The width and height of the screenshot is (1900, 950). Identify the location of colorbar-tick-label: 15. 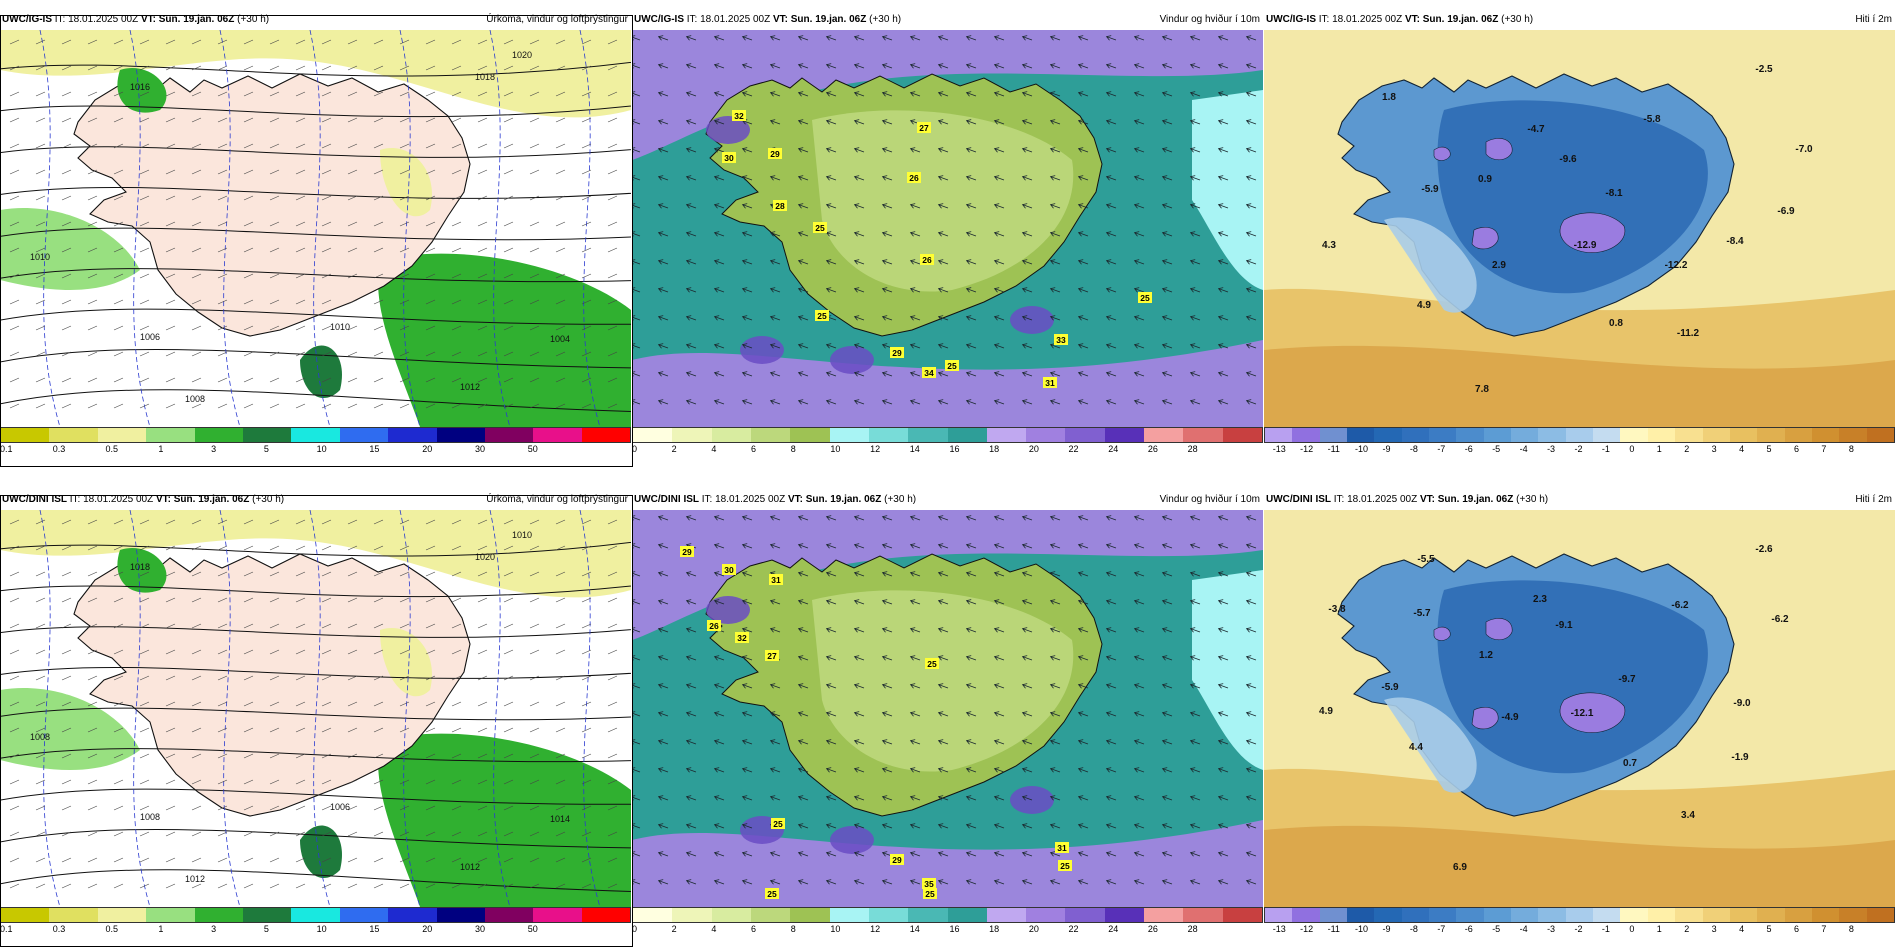
(374, 449).